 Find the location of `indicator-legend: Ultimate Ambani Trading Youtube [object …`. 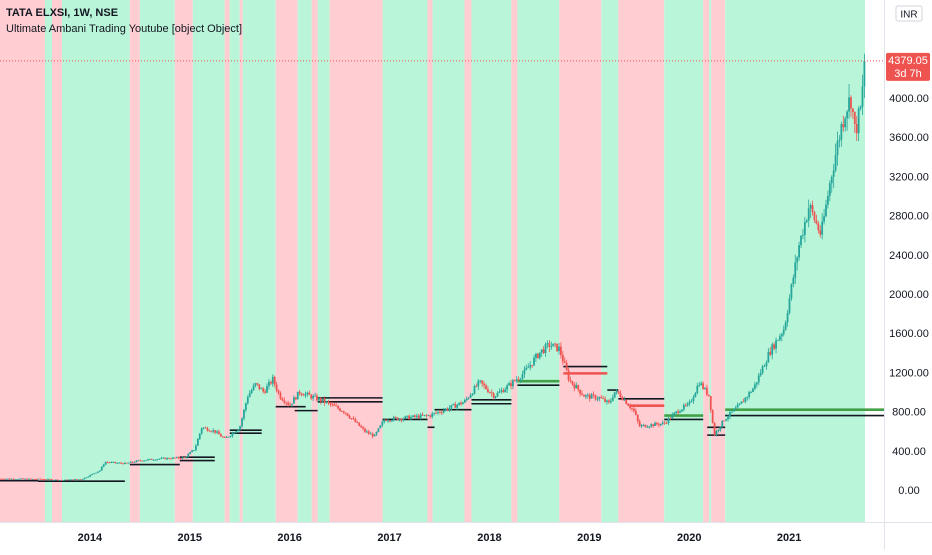

indicator-legend: Ultimate Ambani Trading Youtube [object … is located at coordinates (124, 29).